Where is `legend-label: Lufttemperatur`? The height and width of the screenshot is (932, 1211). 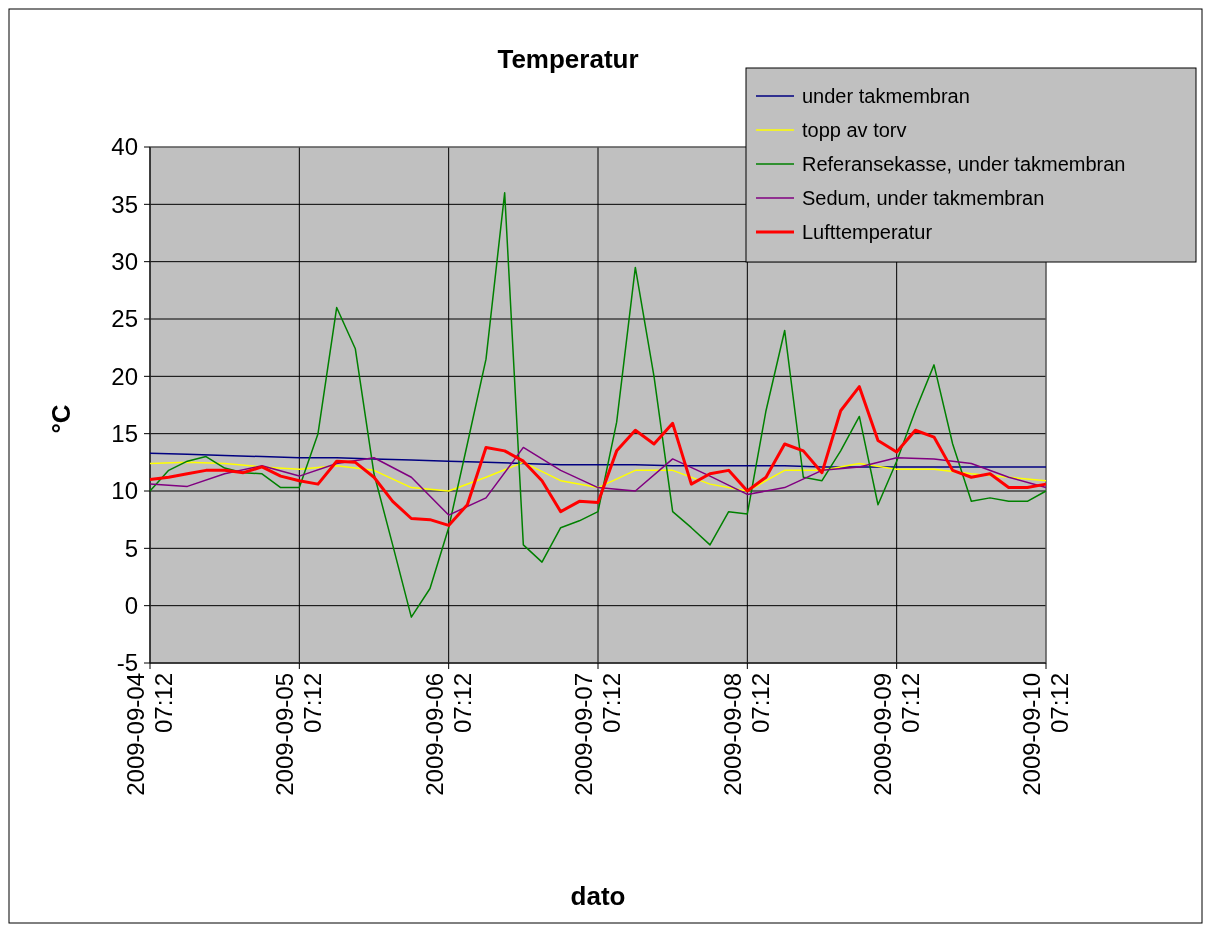
legend-label: Lufttemperatur is located at coordinates (867, 232).